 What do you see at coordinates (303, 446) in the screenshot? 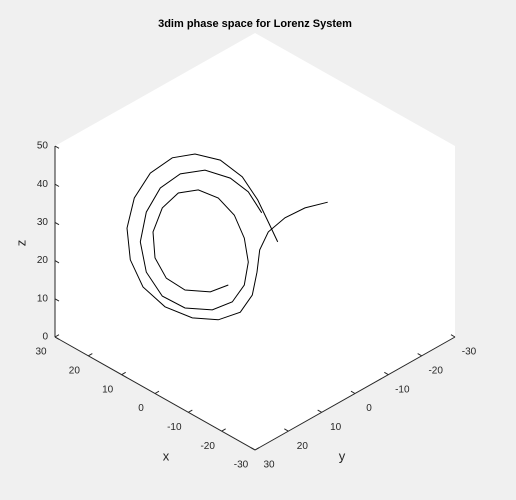
I see `y-tick-label: 20` at bounding box center [303, 446].